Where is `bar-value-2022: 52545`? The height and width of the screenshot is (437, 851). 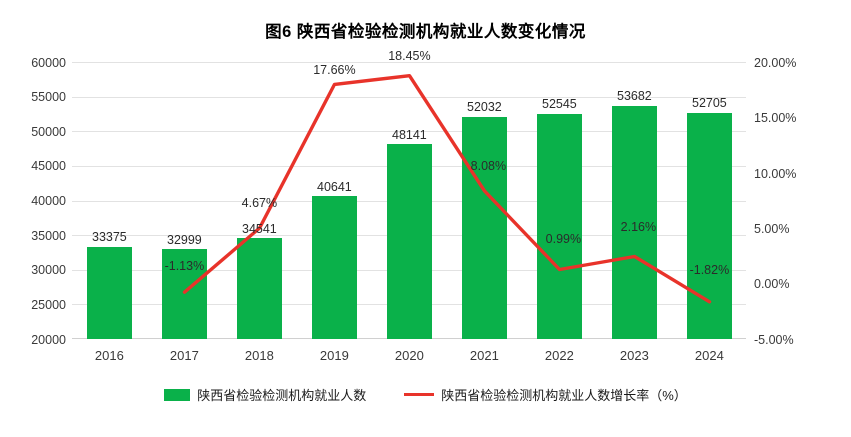
bar-value-2022: 52545 is located at coordinates (559, 104).